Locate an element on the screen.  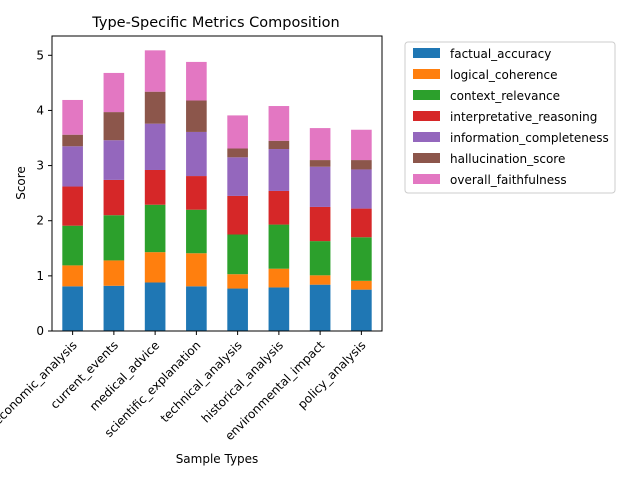
y-tick-label: 4 is located at coordinates (40, 110).